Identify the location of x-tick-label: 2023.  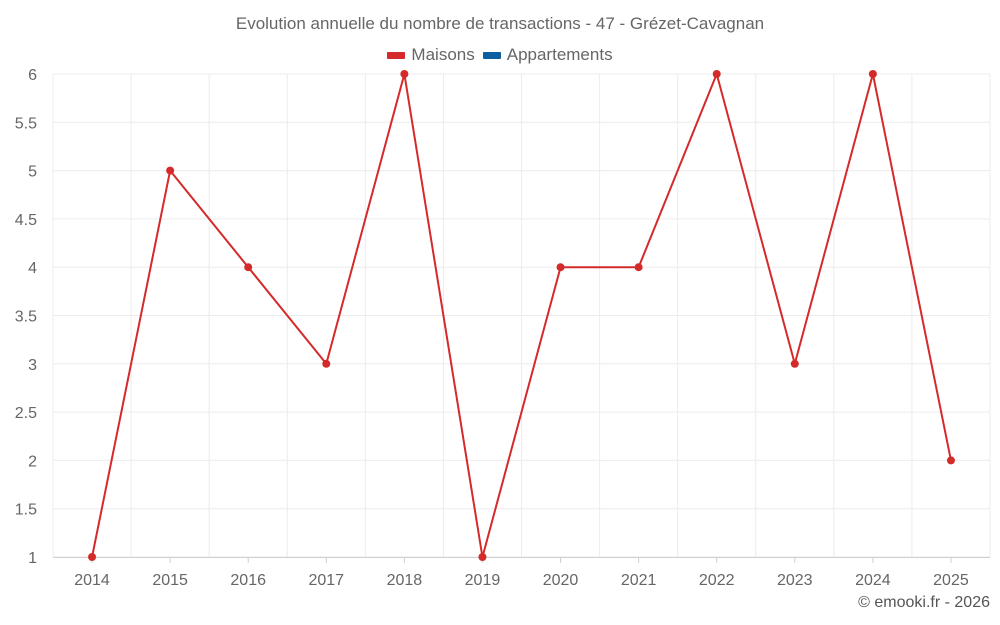
(795, 580).